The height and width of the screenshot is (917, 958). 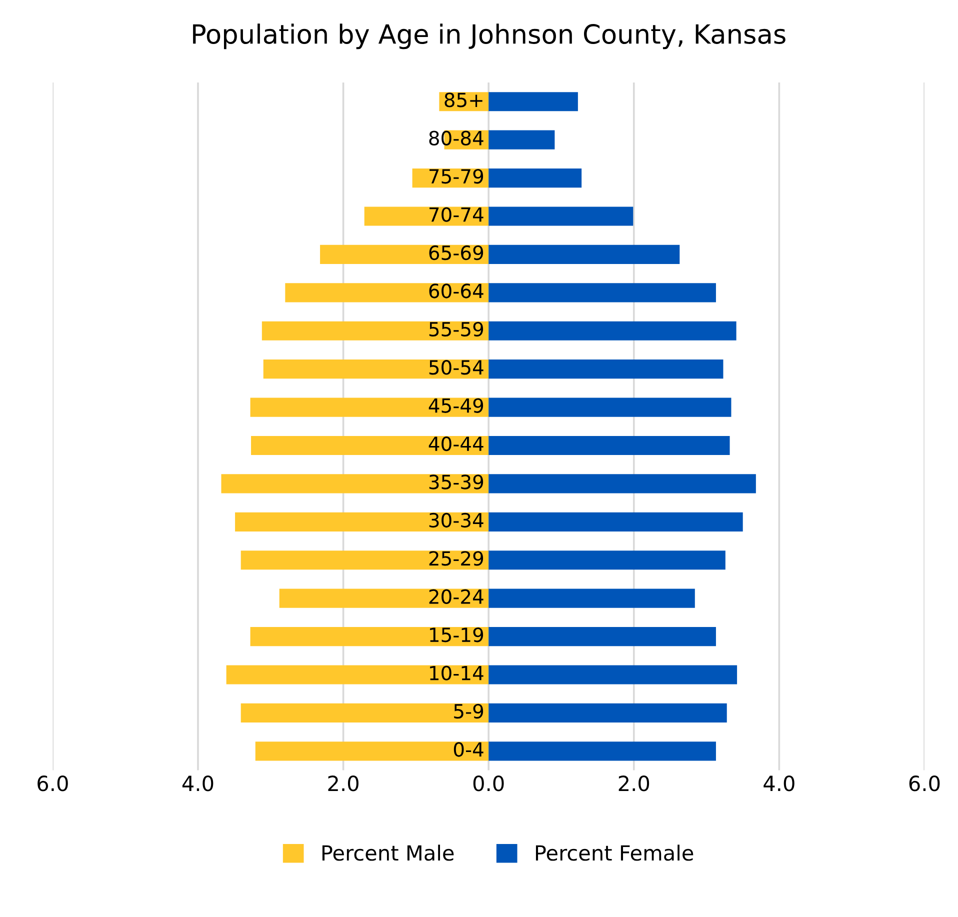 What do you see at coordinates (388, 852) in the screenshot?
I see `legend-label: Percent Male` at bounding box center [388, 852].